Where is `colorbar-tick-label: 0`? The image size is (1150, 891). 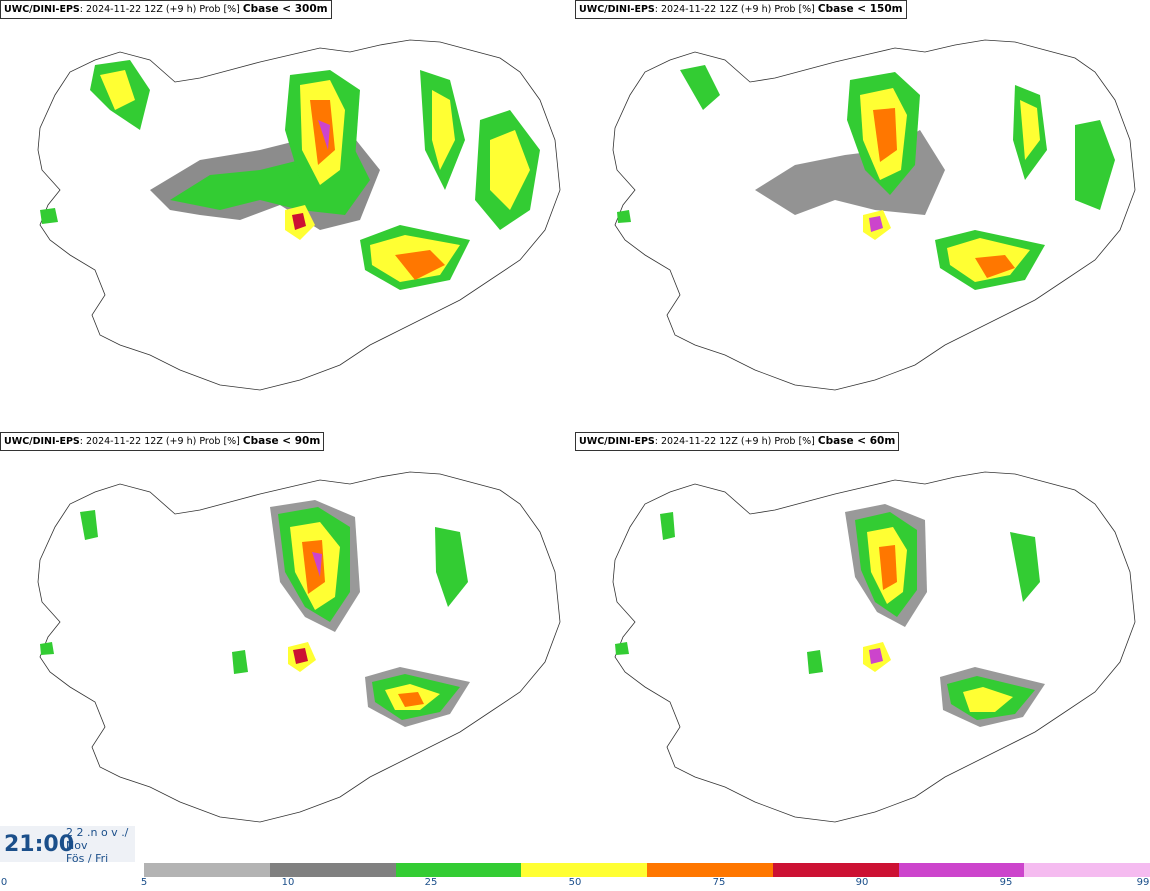 colorbar-tick-label: 0 is located at coordinates (4, 882).